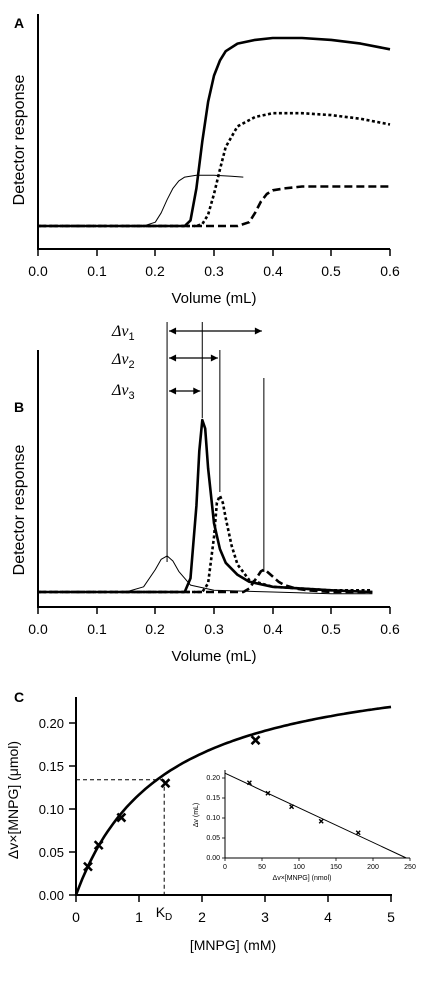 This screenshot has width=432, height=987. What do you see at coordinates (120, 837) in the screenshot?
I see `panel-c-kd-guides` at bounding box center [120, 837].